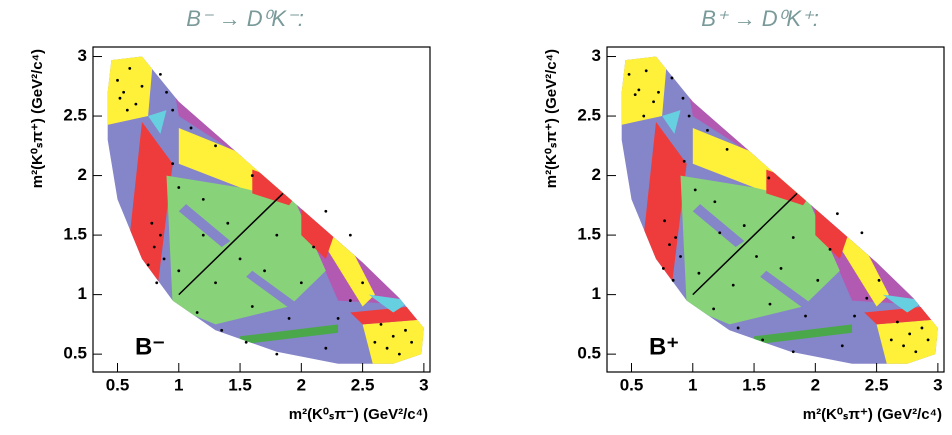 This screenshot has width=952, height=435. What do you see at coordinates (815, 384) in the screenshot?
I see `x-tick-label: 2` at bounding box center [815, 384].